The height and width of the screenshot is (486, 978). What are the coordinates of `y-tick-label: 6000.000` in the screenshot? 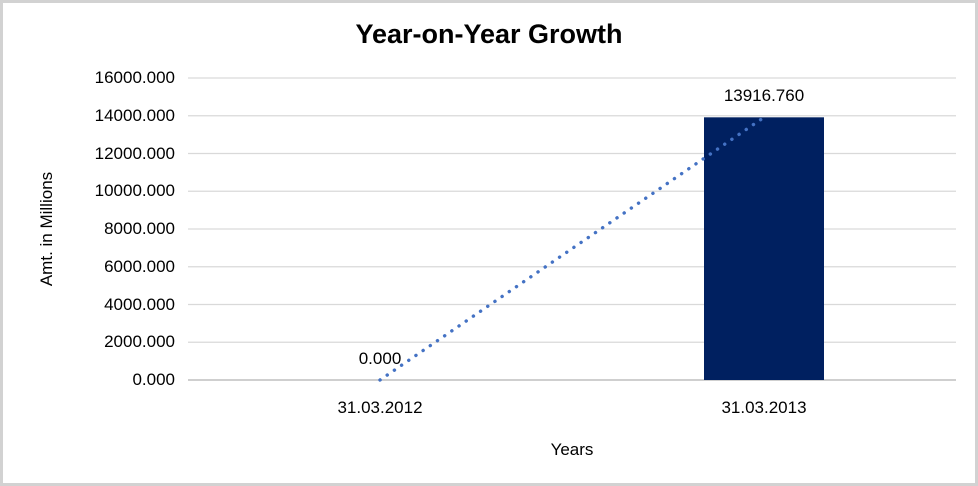 It's located at (139, 266).